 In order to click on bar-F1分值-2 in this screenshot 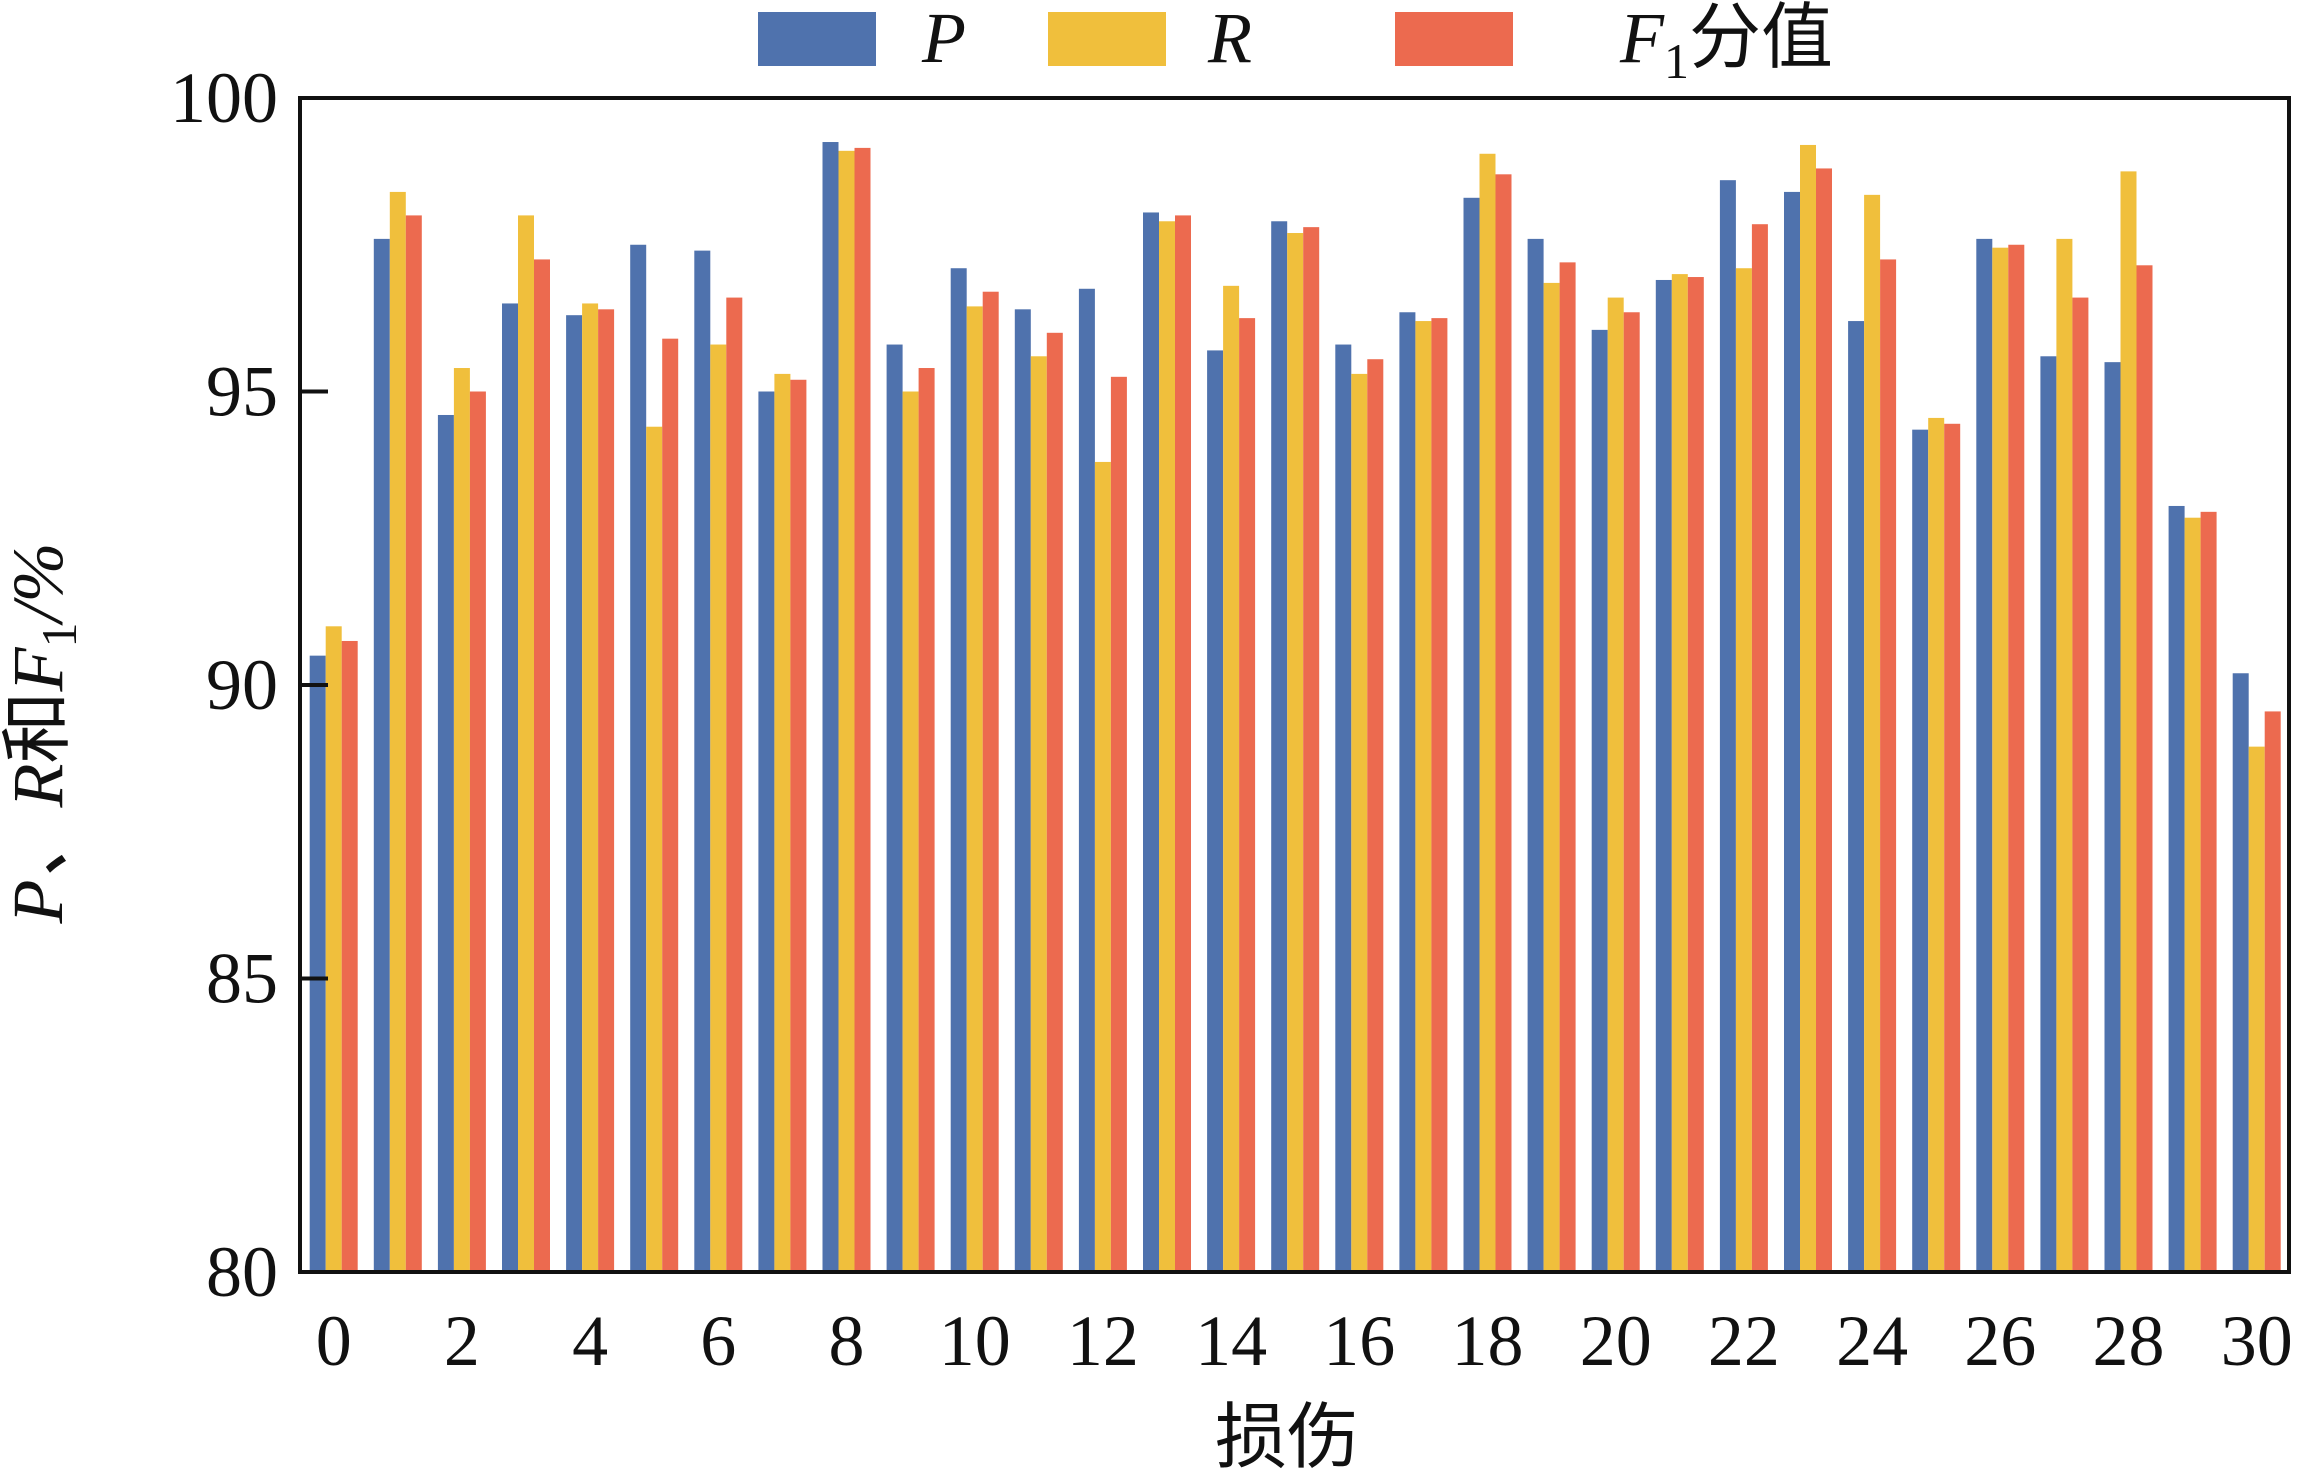, I will do `click(477, 831)`.